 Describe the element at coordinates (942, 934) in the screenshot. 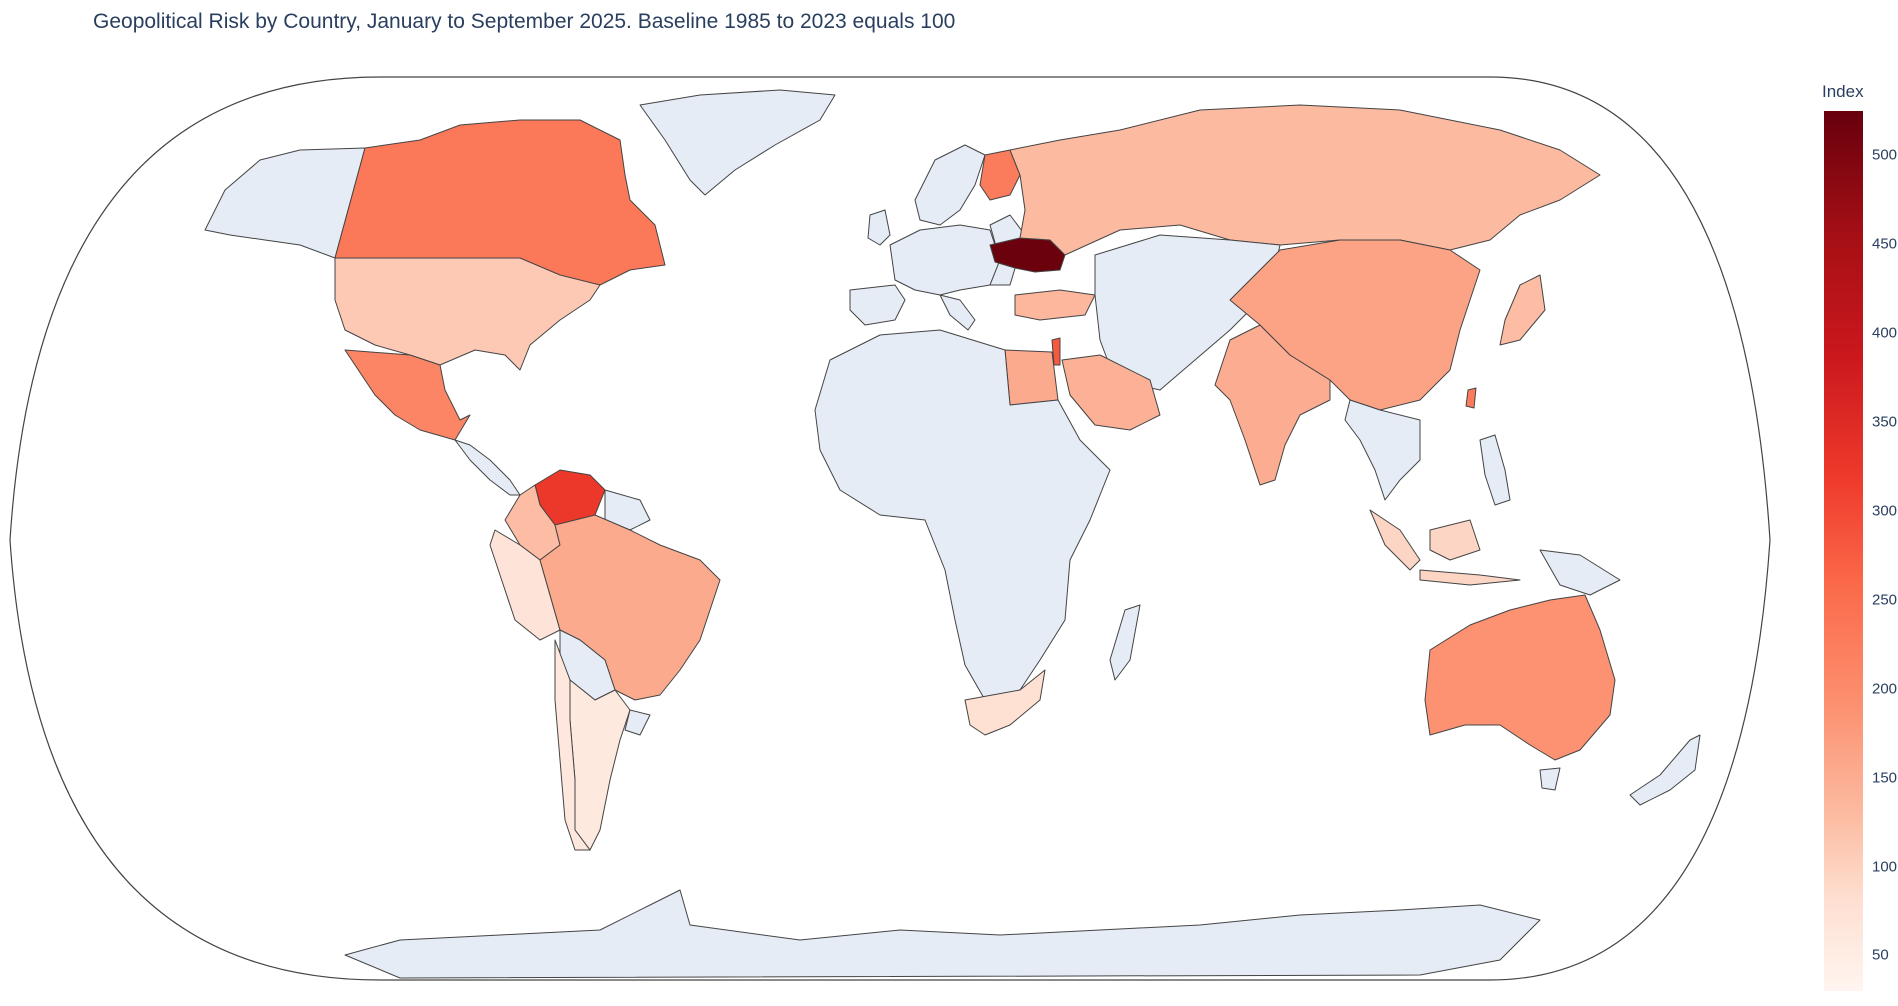

I see `country-antarctica` at that location.